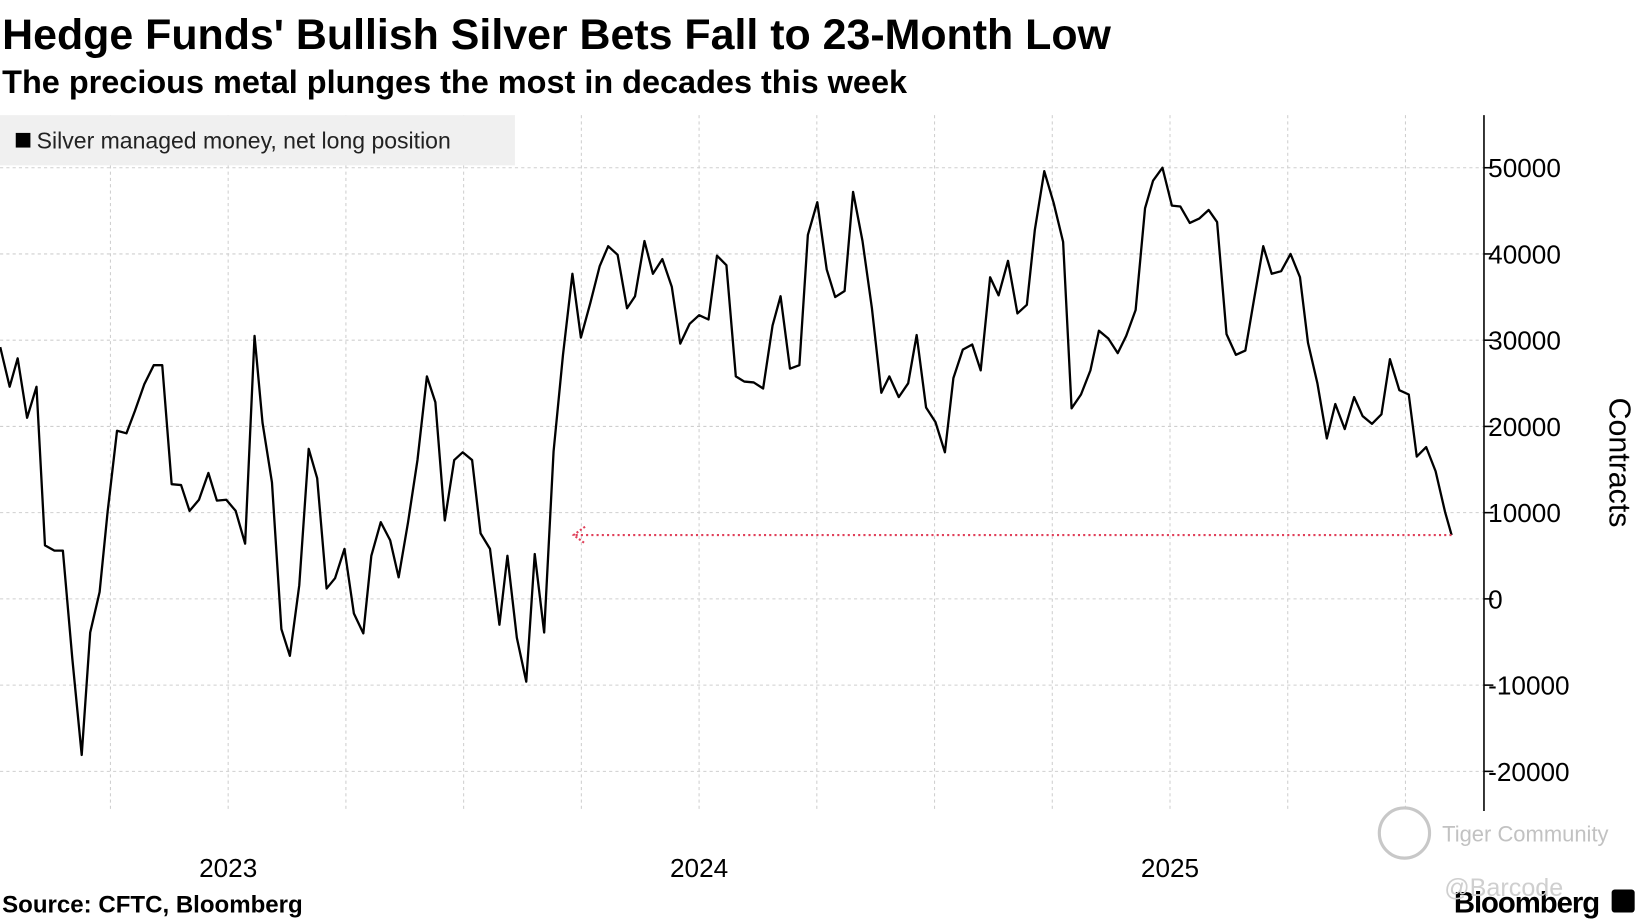 The image size is (1641, 923). I want to click on x-tick-label: 2023, so click(228, 868).